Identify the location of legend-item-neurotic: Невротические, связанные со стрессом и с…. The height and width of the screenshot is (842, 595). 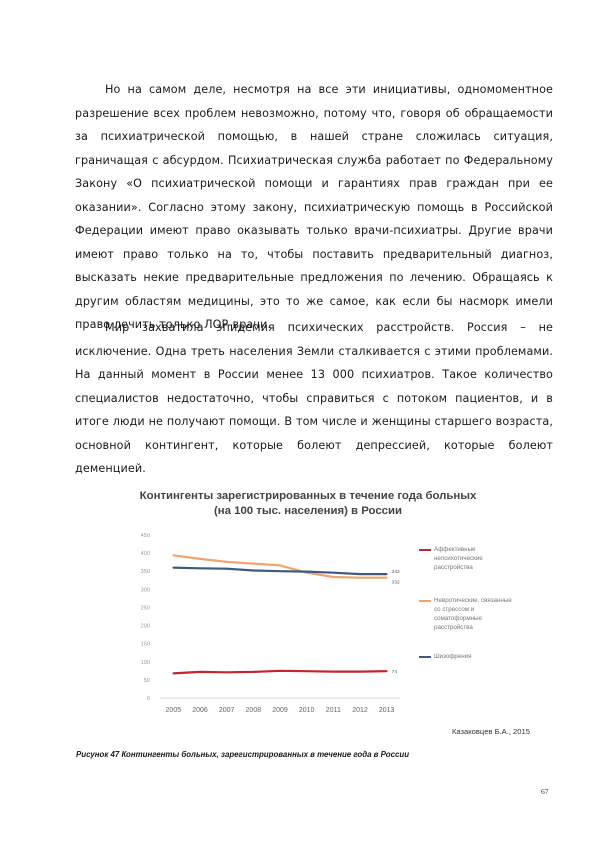
(465, 614).